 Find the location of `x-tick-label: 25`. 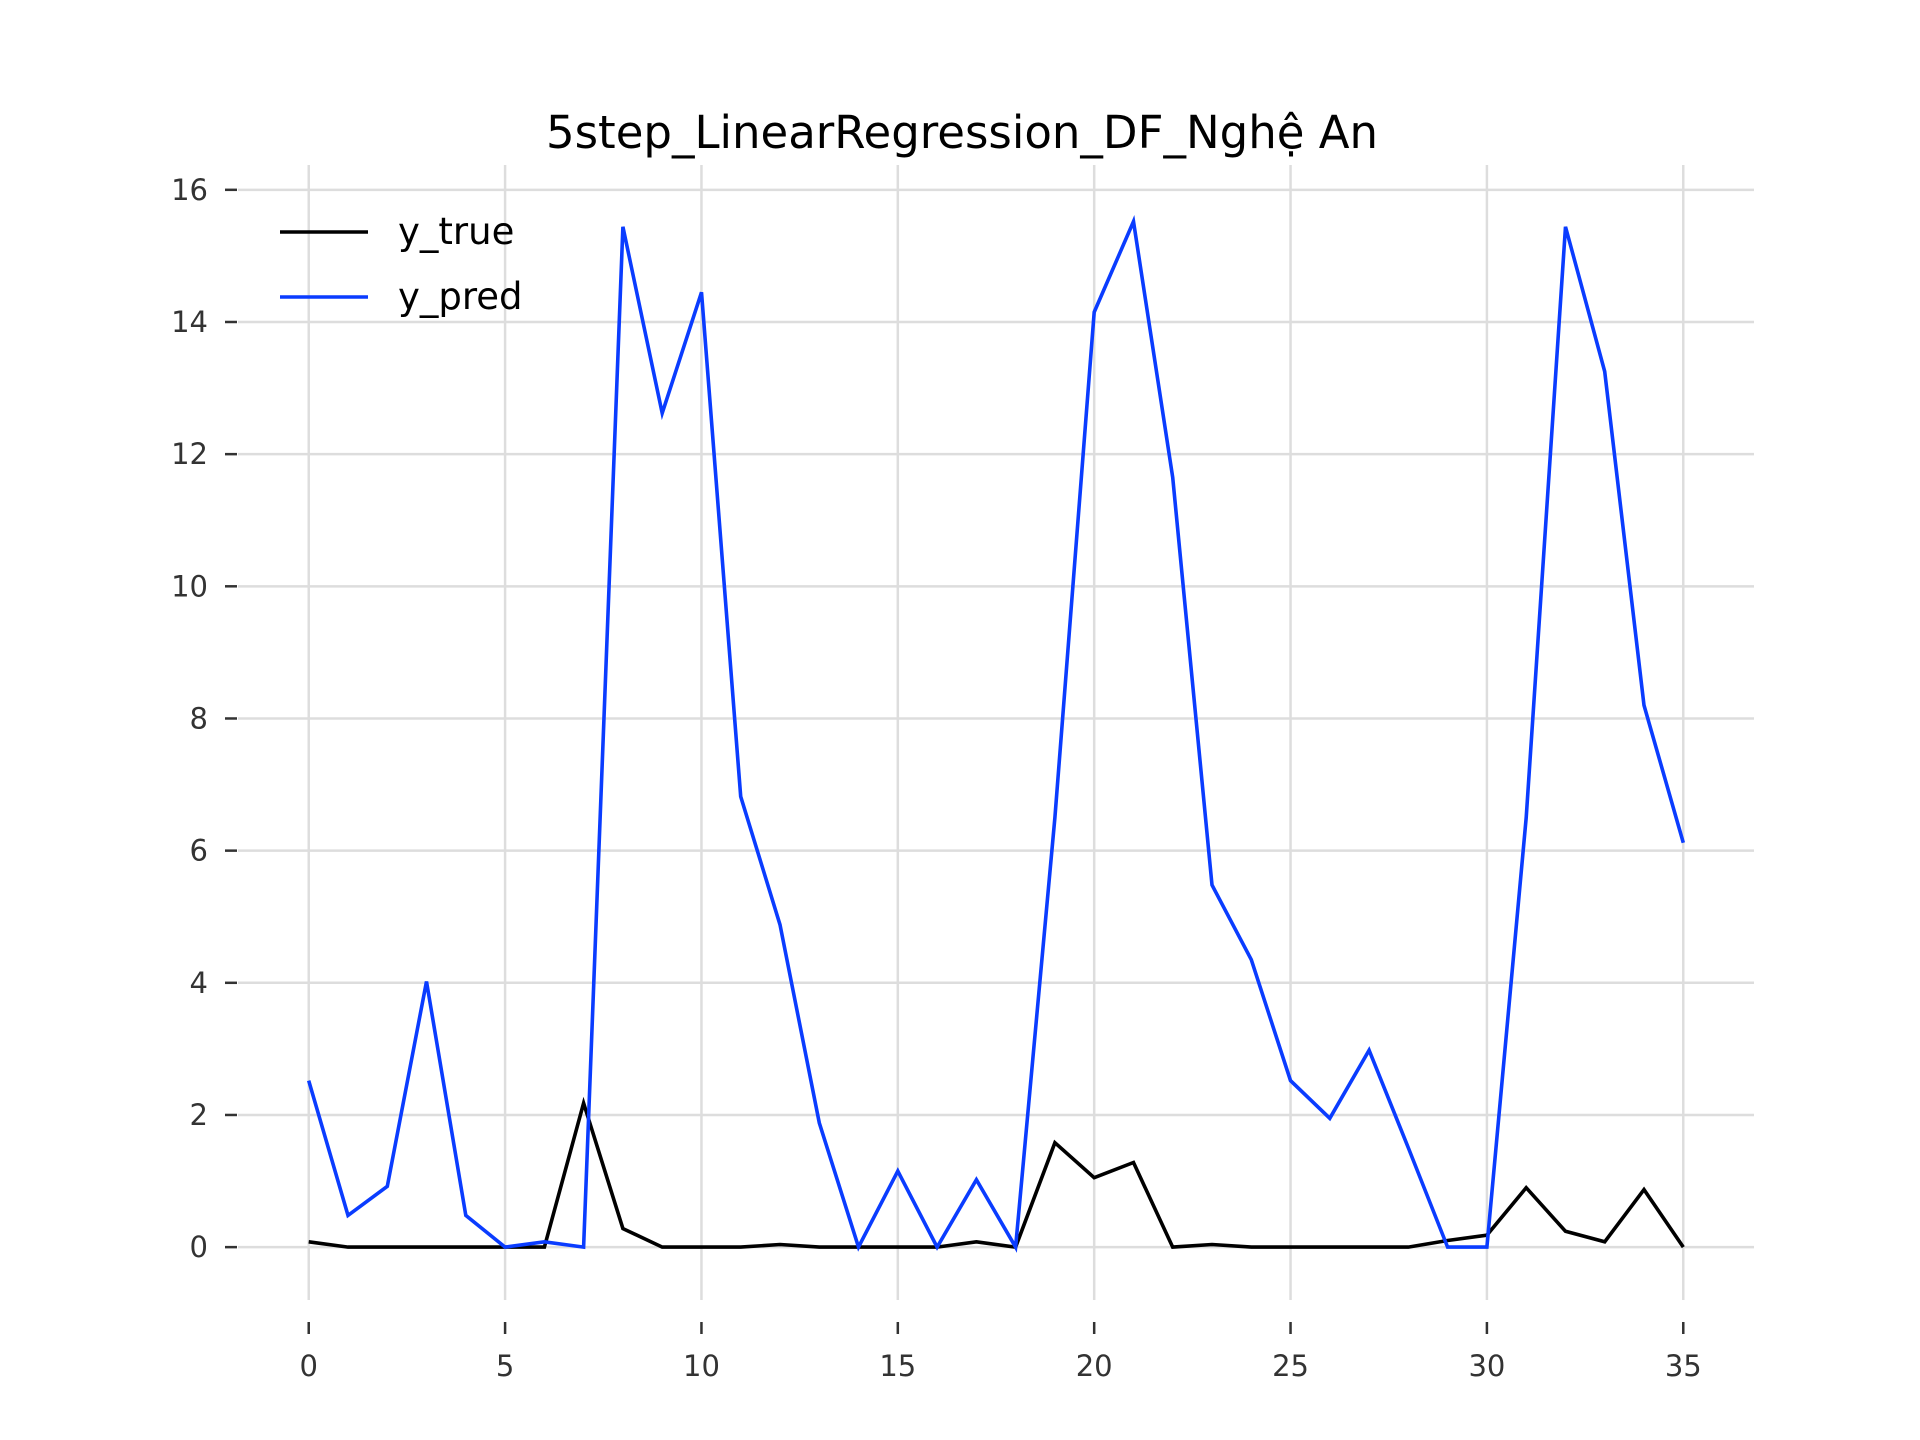

x-tick-label: 25 is located at coordinates (1290, 1366).